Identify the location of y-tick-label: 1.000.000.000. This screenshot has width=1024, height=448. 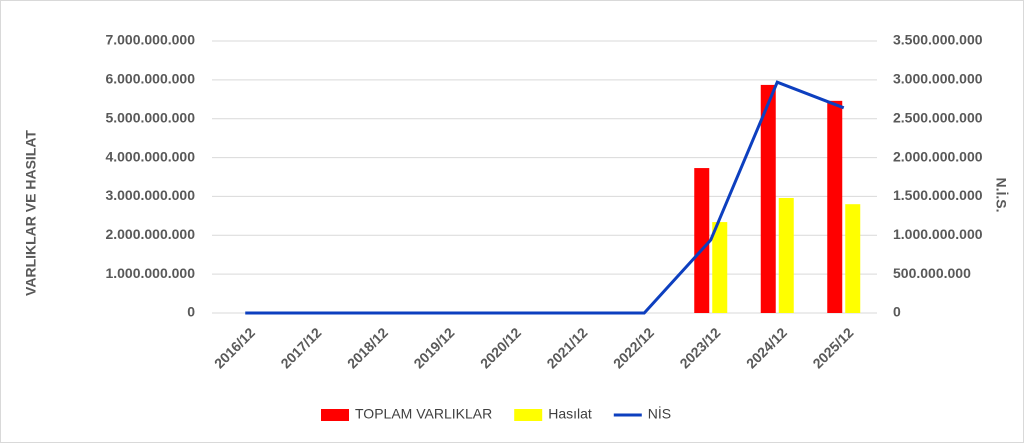
(150, 273).